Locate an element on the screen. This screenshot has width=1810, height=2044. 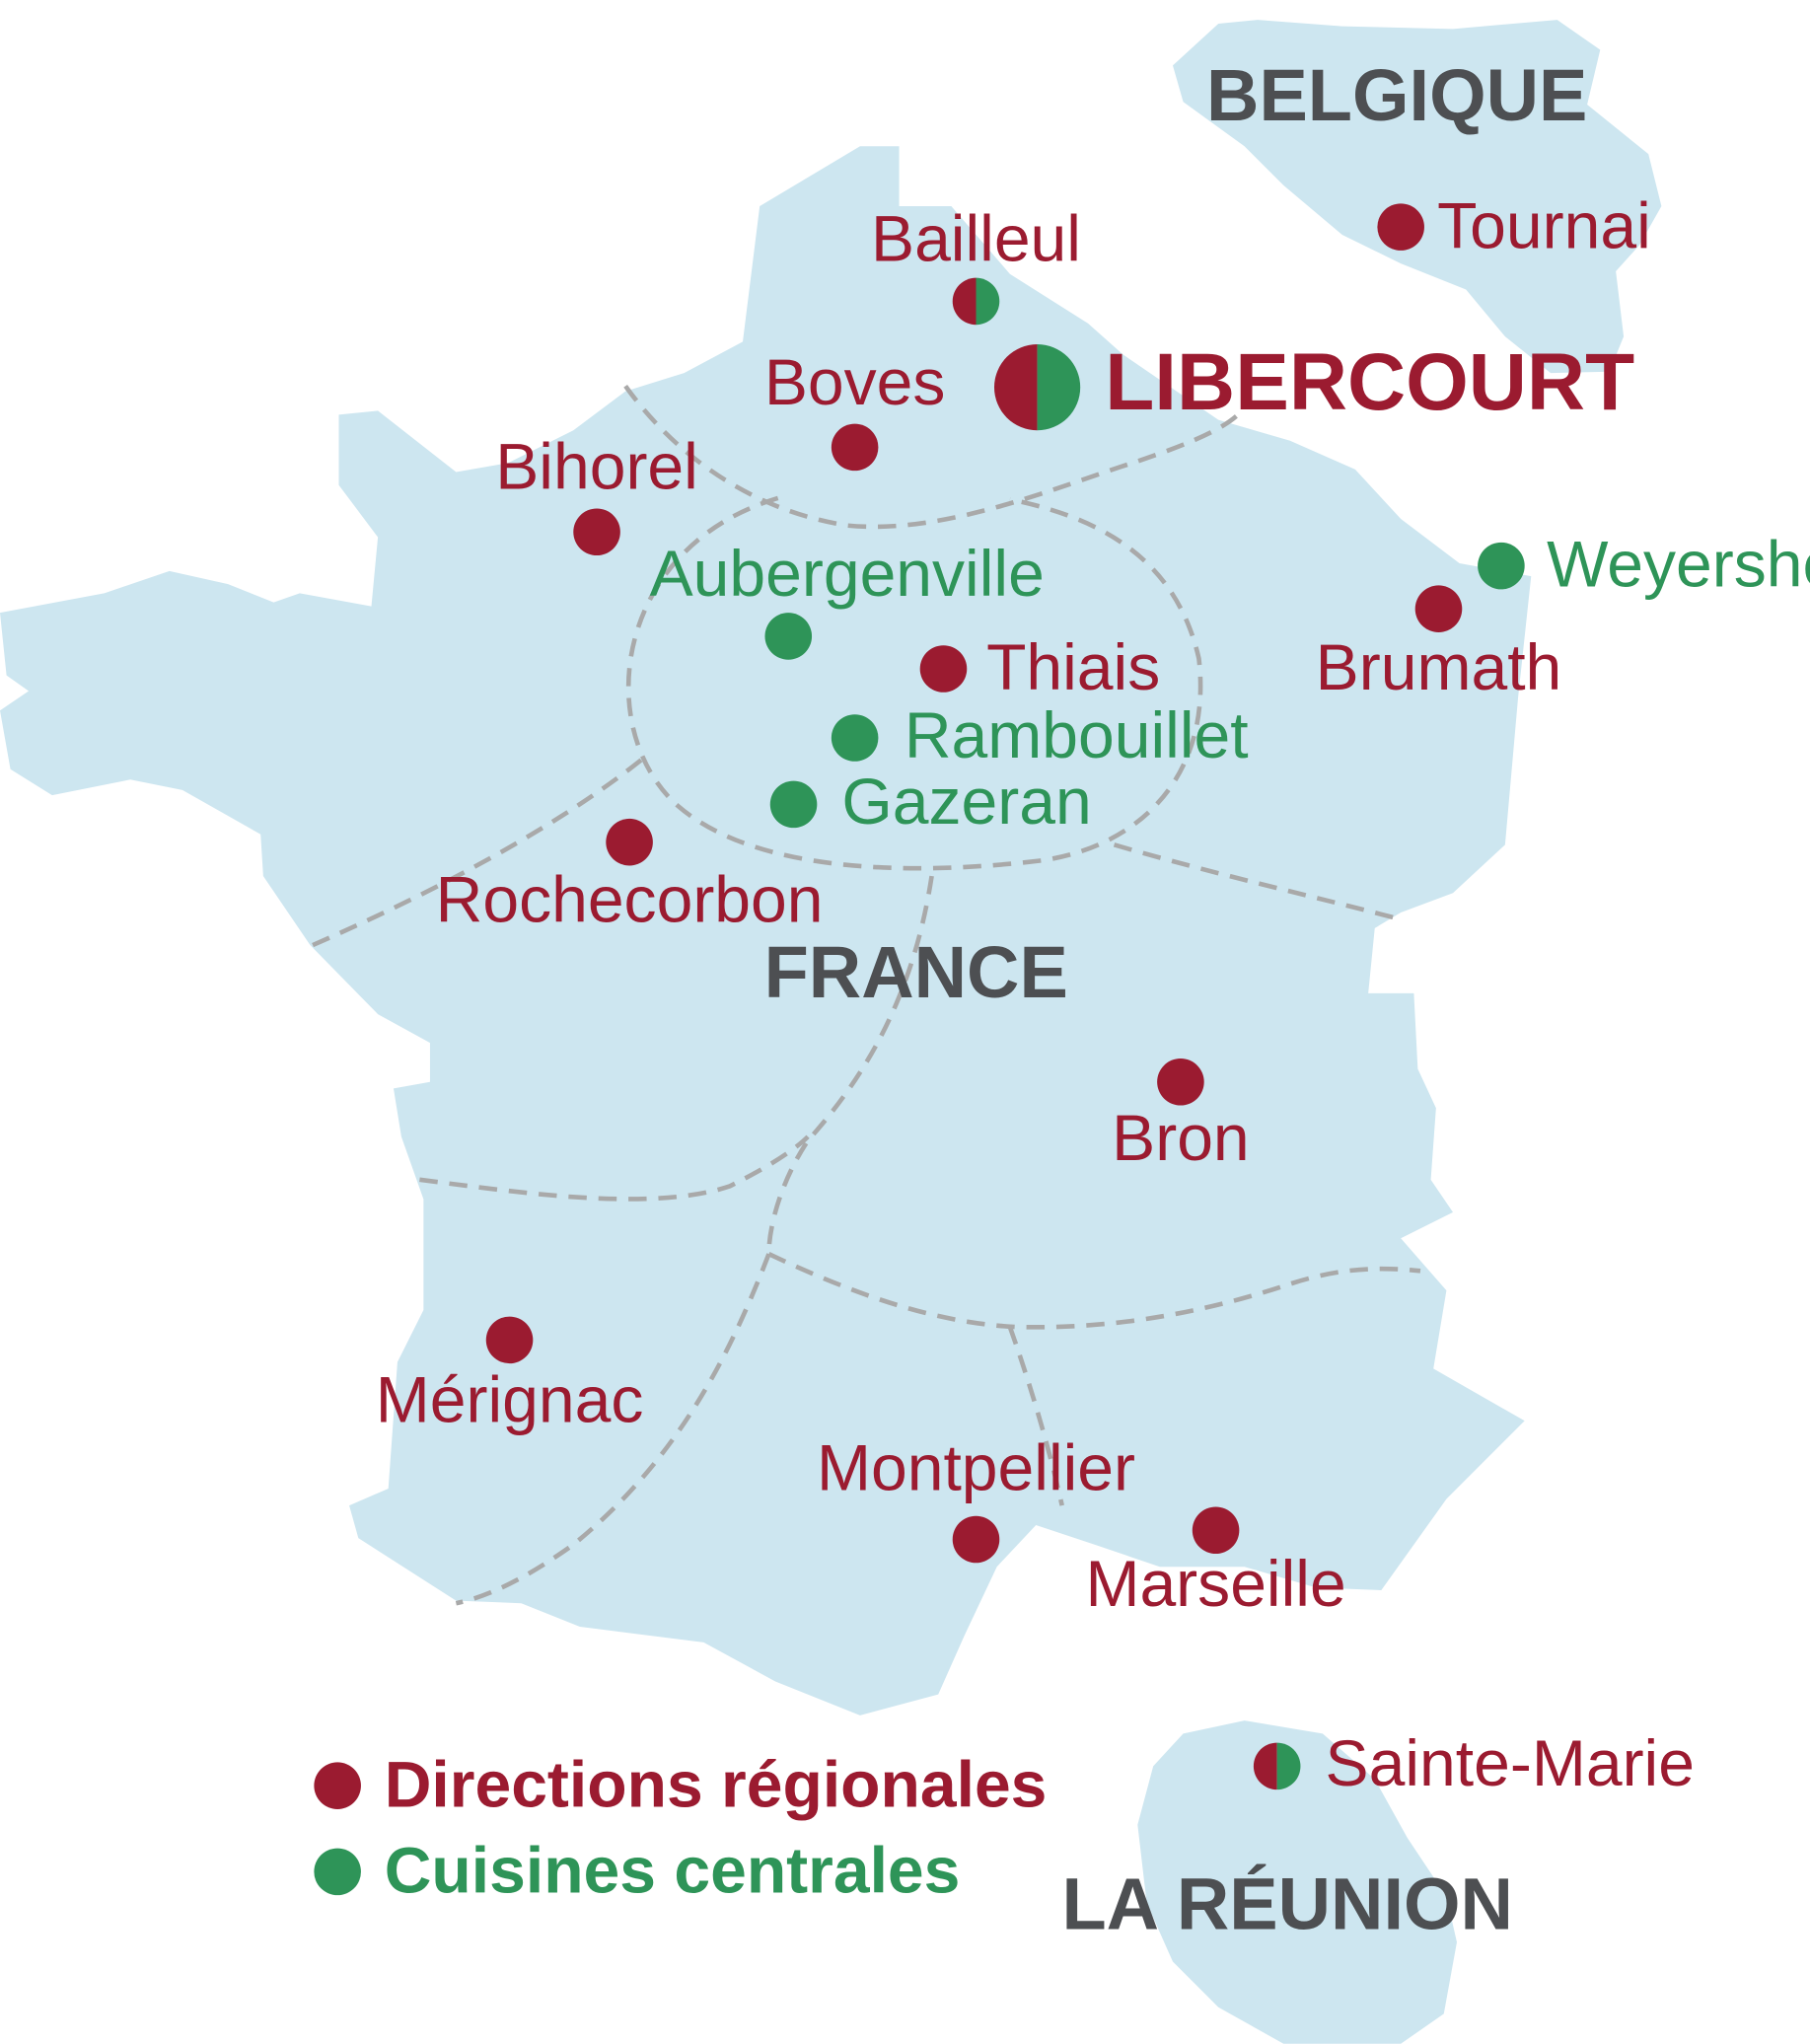
site-marker-thiais is located at coordinates (943, 669).